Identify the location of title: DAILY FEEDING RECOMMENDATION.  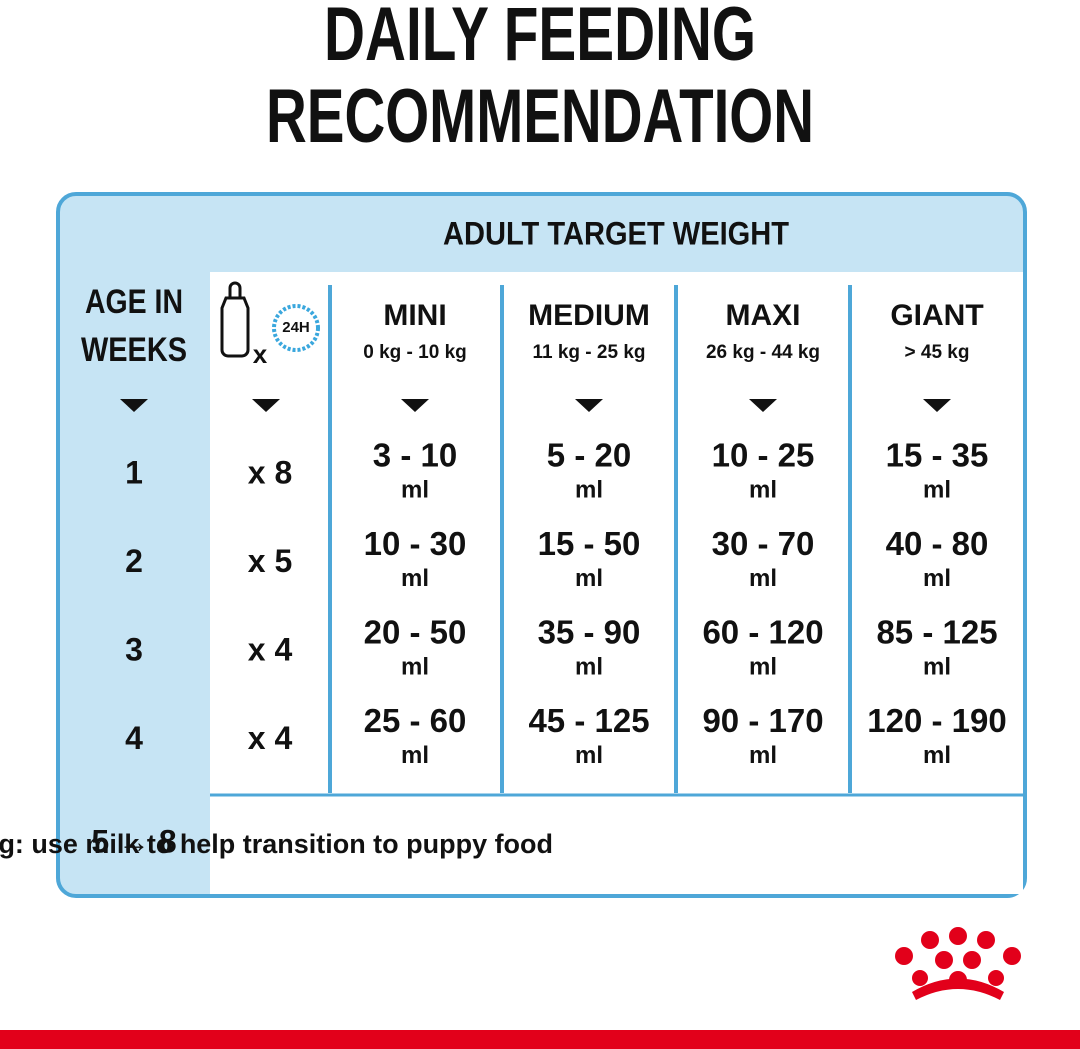
(540, 79).